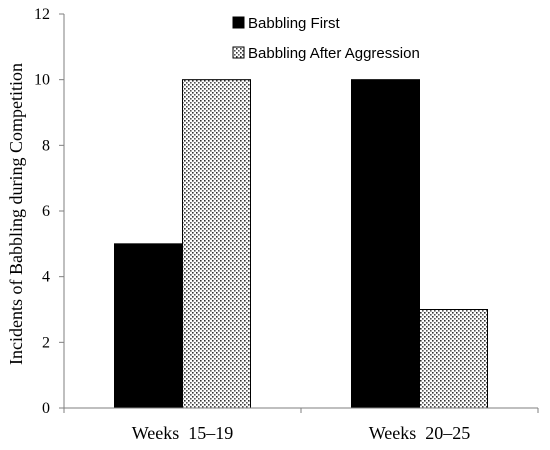 This screenshot has width=550, height=450. Describe the element at coordinates (46, 145) in the screenshot. I see `y-tick-label: 8` at that location.